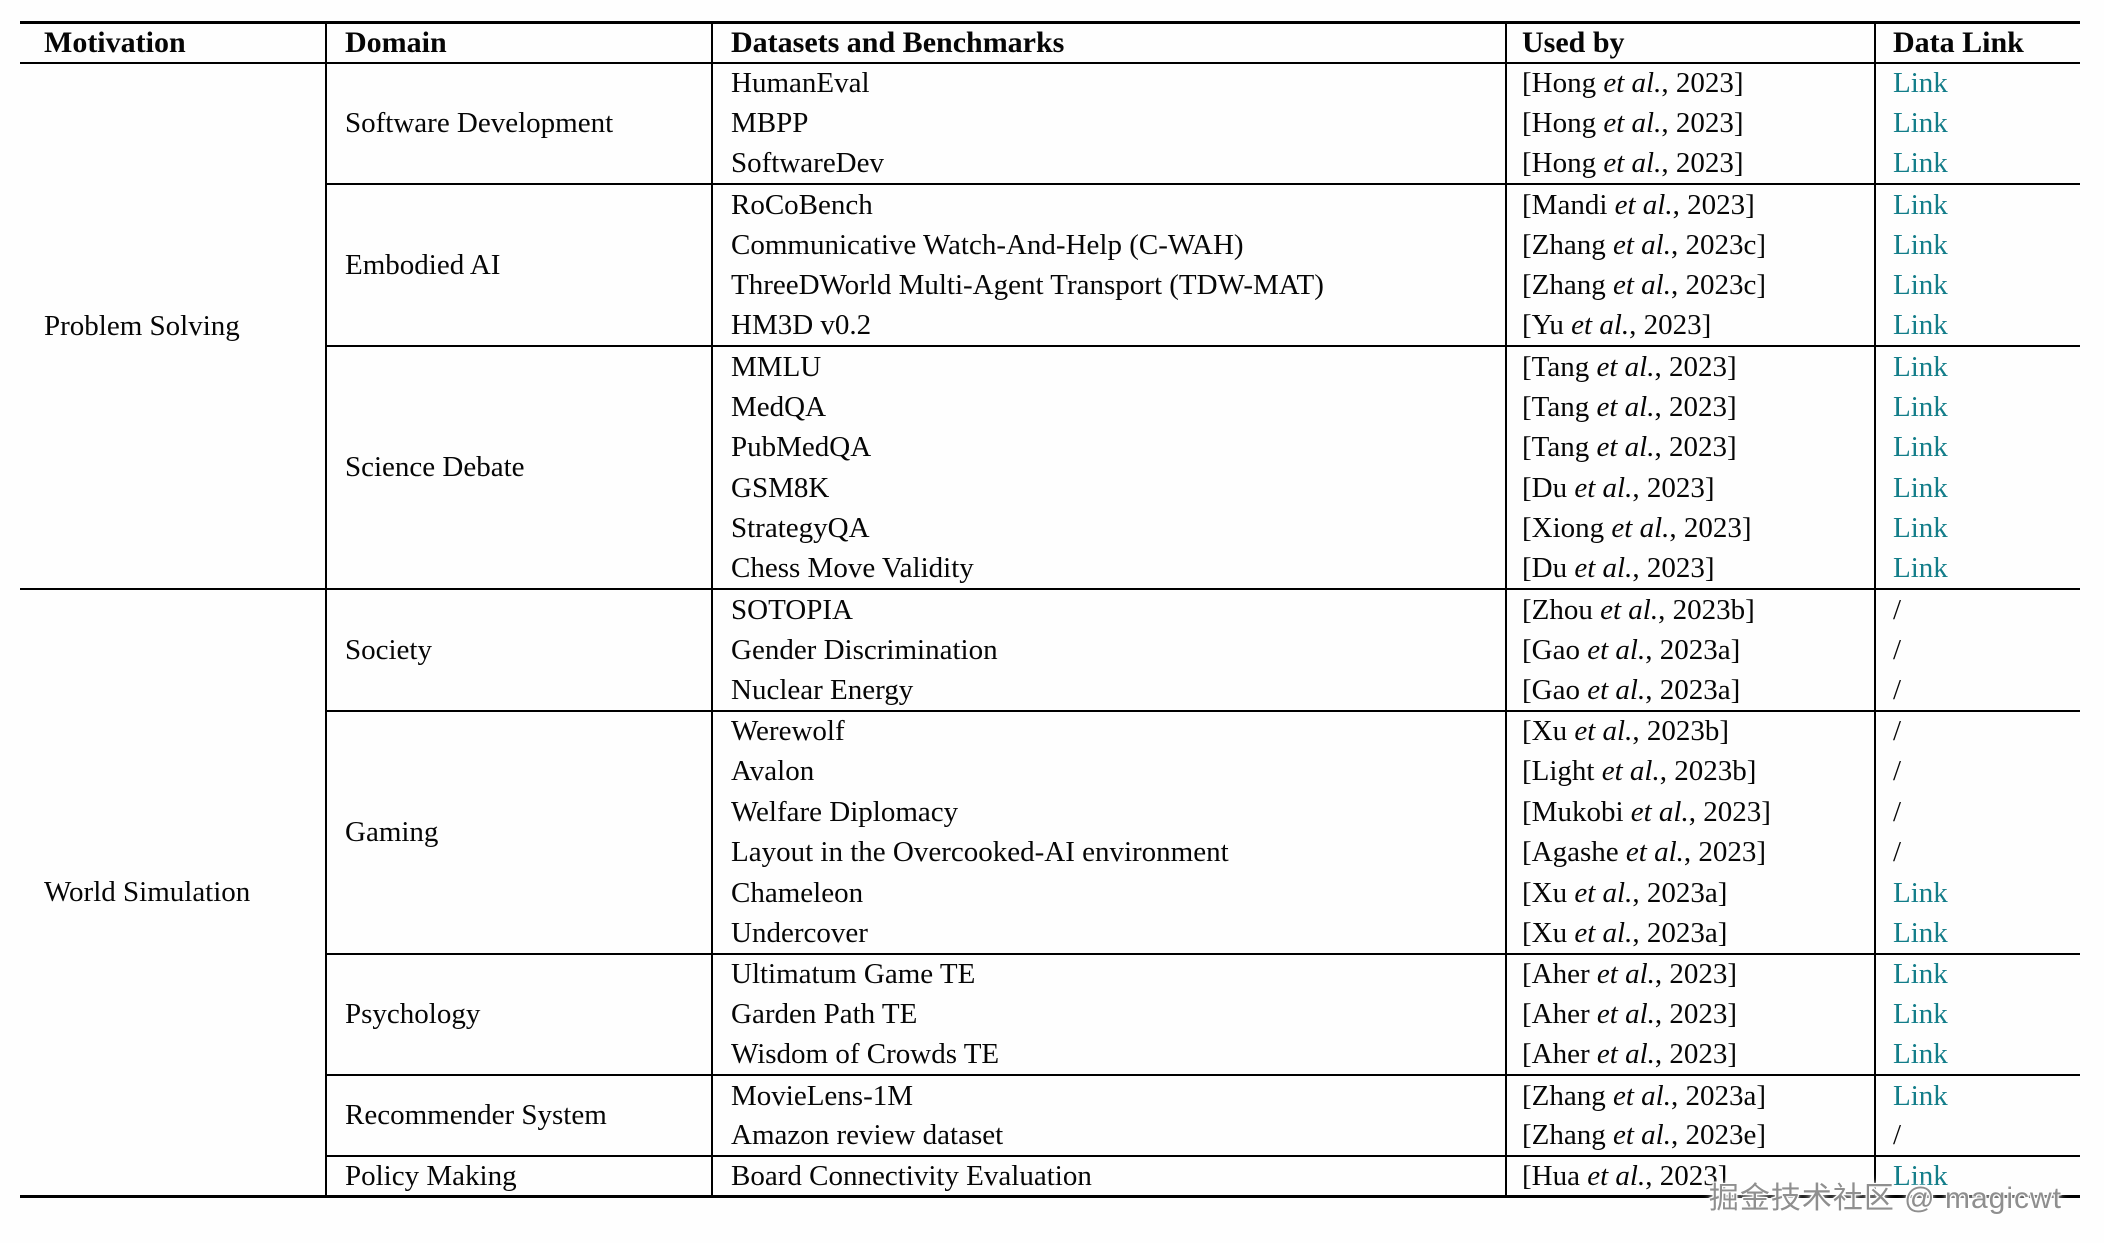 The image size is (2104, 1243). Describe the element at coordinates (1690, 568) in the screenshot. I see `citation-cell: [Du et al., 2023]` at that location.